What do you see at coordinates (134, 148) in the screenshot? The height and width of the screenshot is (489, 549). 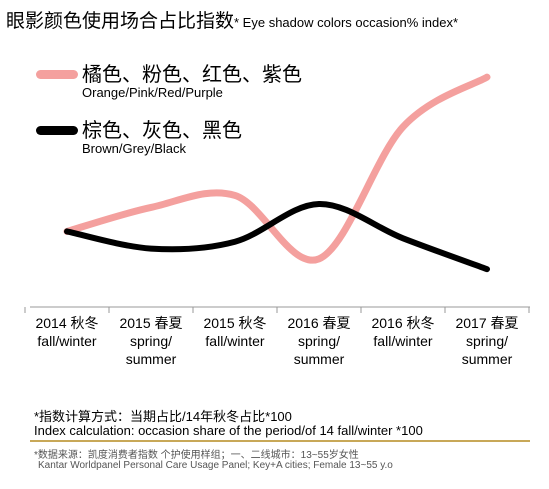 I see `legend-label-neutral-en: Brown/Grey/Black` at bounding box center [134, 148].